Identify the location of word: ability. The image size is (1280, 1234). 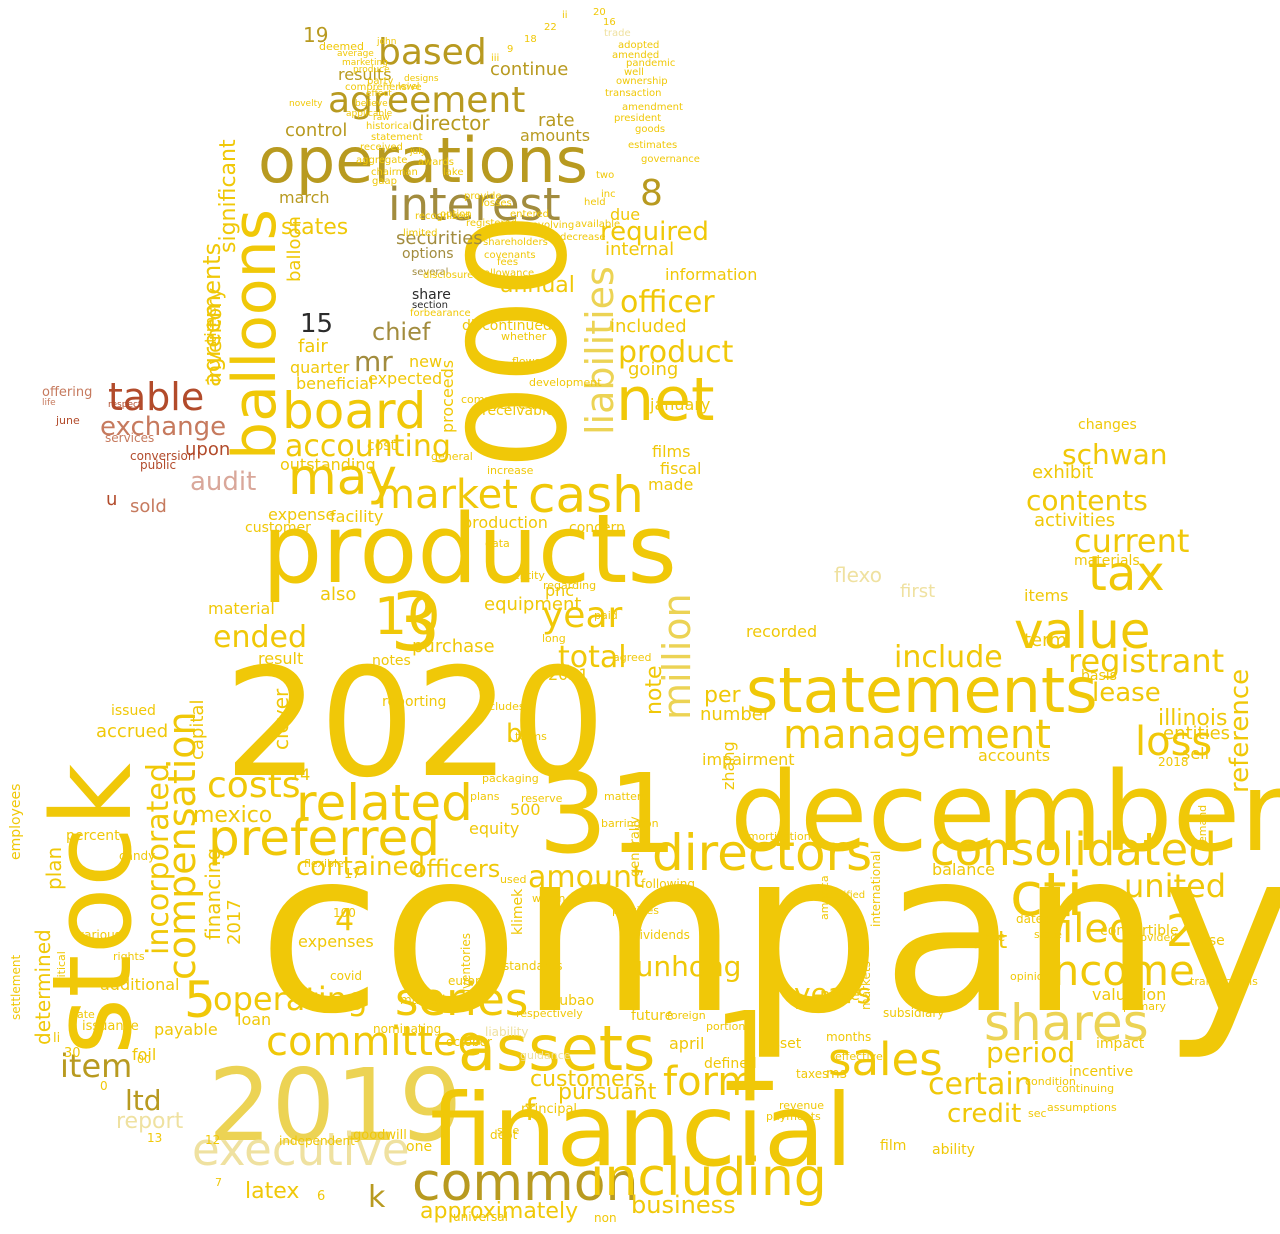
(953, 1150).